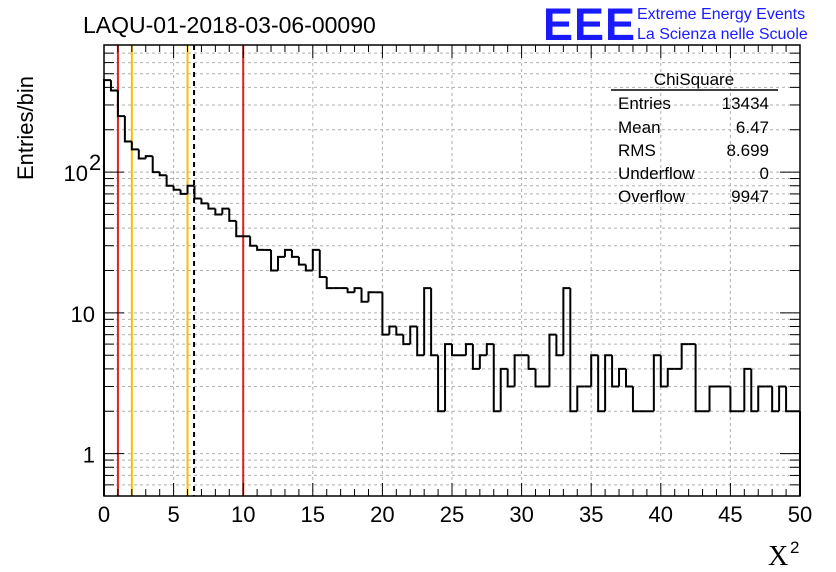 This screenshot has height=572, width=836. I want to click on stats-value-mean: 6.47, so click(752, 127).